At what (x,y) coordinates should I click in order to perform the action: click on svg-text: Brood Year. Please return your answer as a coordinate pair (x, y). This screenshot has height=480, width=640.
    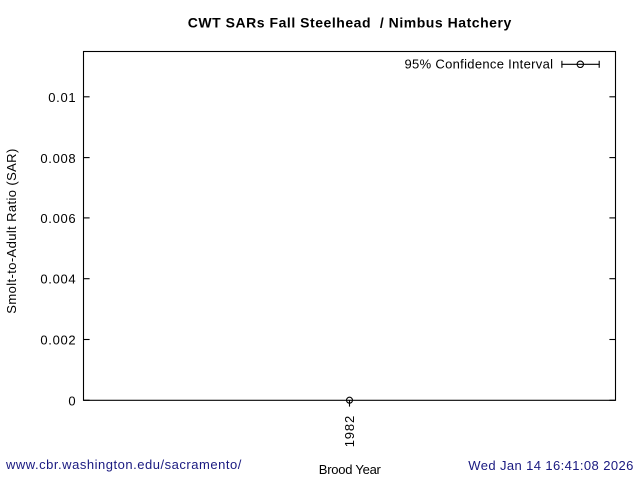
    Looking at the image, I should click on (350, 469).